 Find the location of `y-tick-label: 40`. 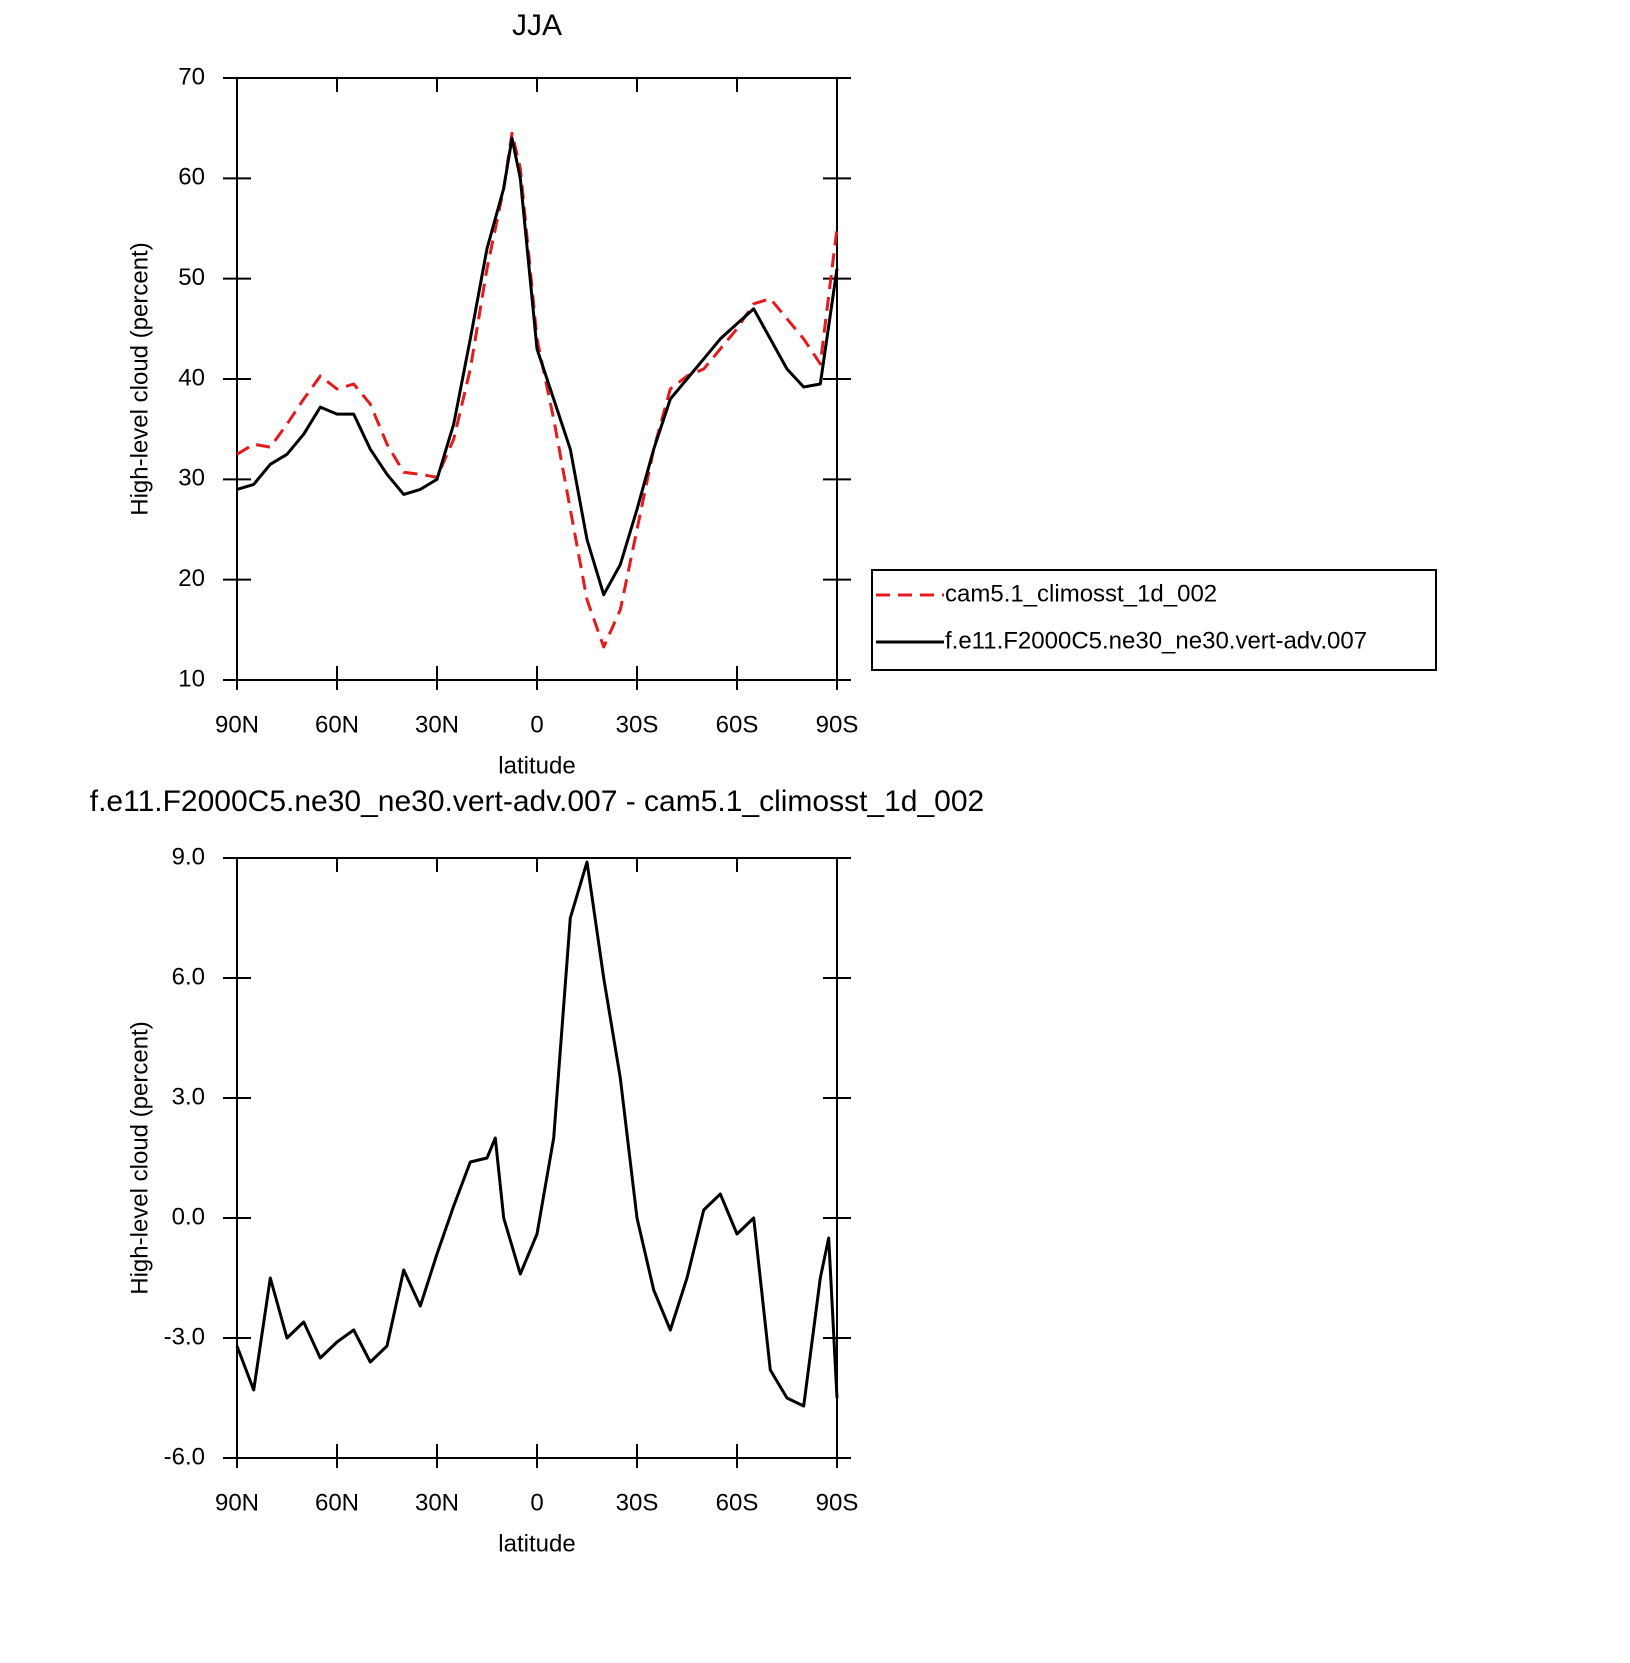

y-tick-label: 40 is located at coordinates (191, 377).